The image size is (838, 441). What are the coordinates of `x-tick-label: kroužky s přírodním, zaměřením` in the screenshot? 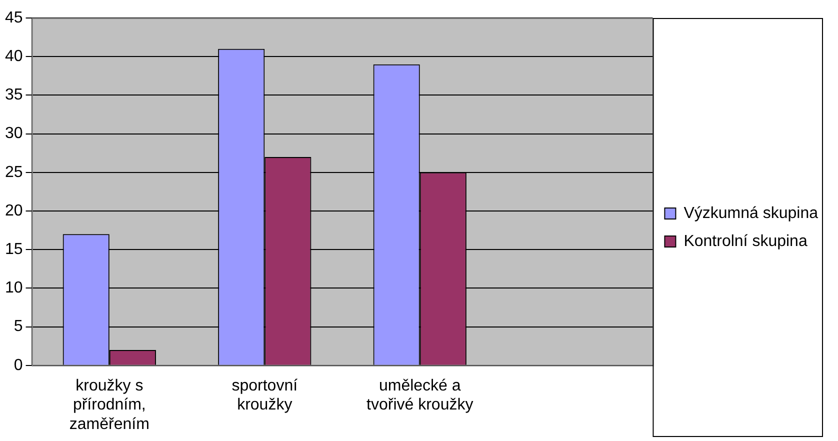 It's located at (109, 405).